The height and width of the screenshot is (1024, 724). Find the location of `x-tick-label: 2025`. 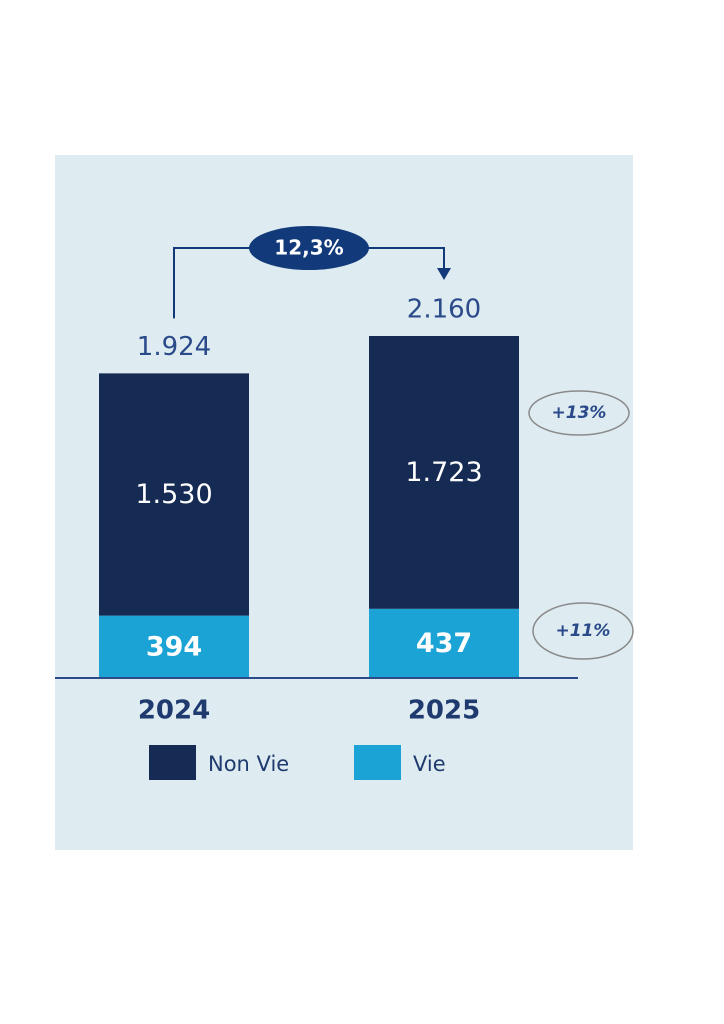

x-tick-label: 2025 is located at coordinates (444, 711).